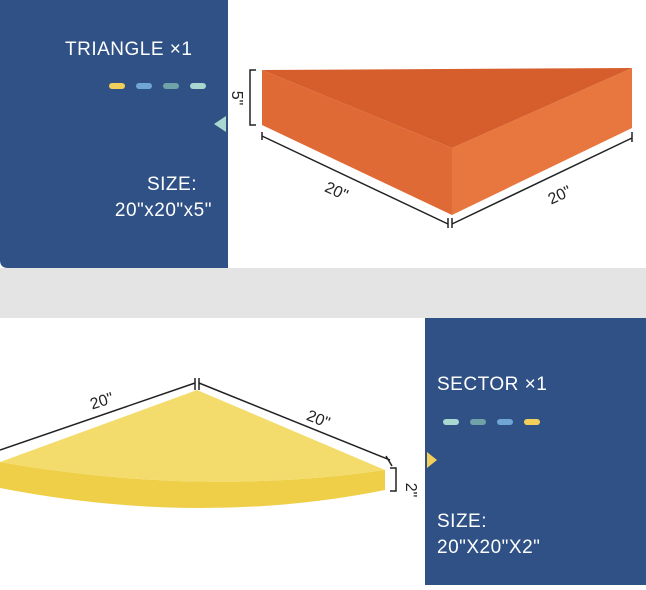  Describe the element at coordinates (102, 401) in the screenshot. I see `dimension-label: 20"` at that location.